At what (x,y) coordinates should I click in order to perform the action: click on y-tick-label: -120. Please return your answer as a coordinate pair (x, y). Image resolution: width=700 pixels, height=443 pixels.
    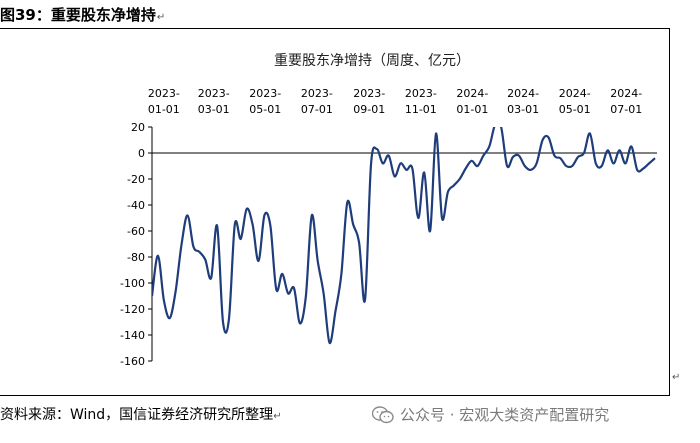
    Looking at the image, I should click on (132, 309).